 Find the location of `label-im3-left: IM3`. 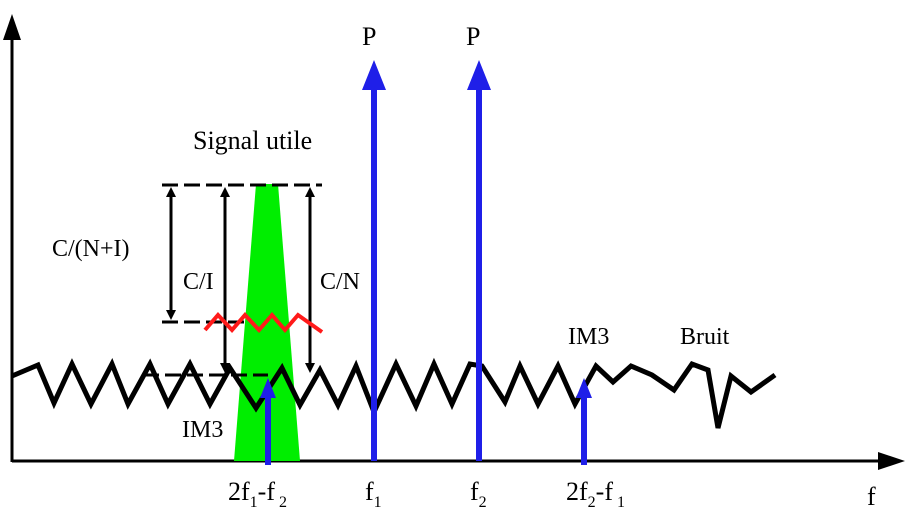

label-im3-left: IM3 is located at coordinates (202, 430).